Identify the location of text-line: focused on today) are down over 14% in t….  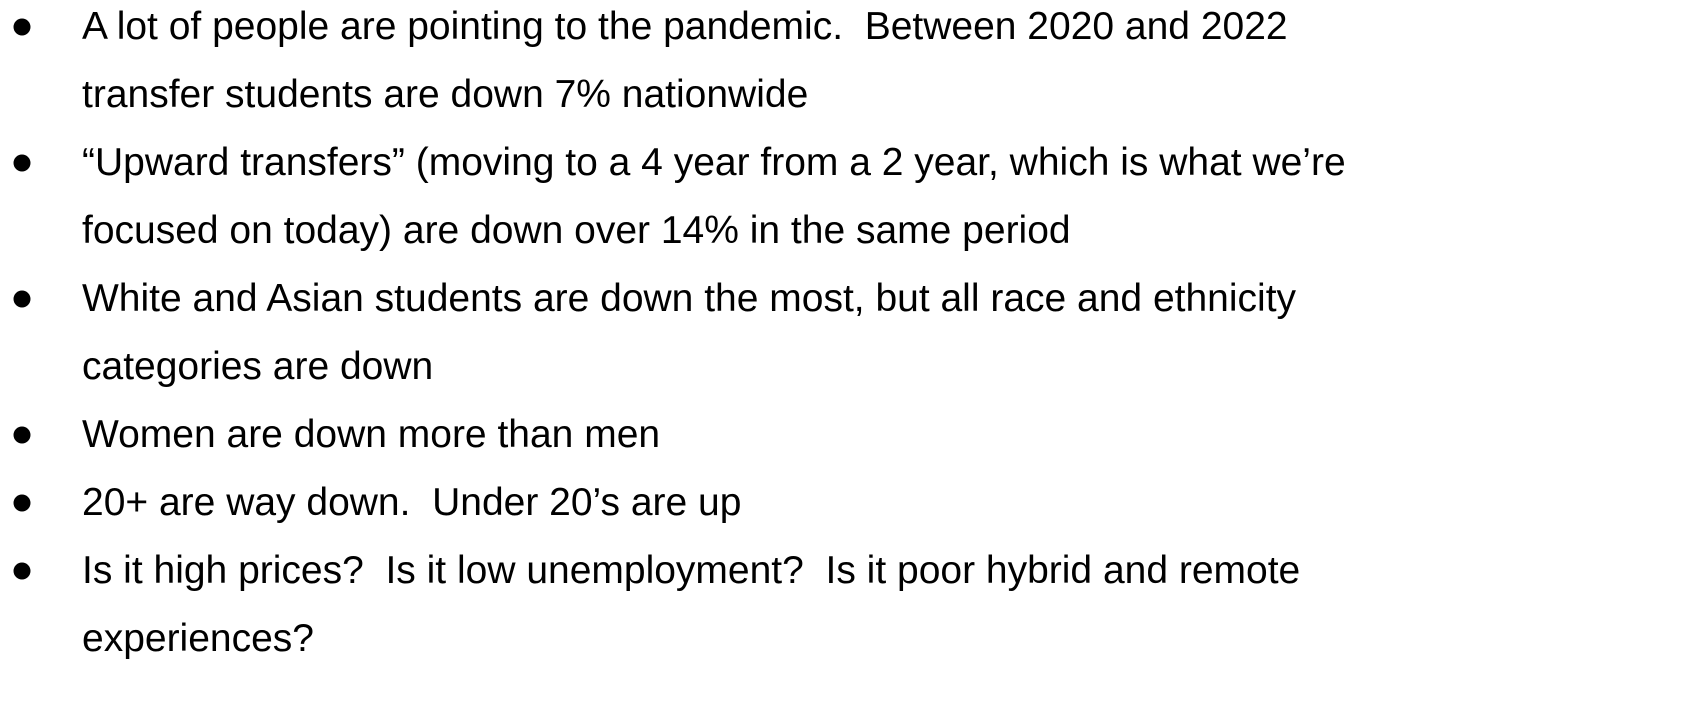
(576, 230).